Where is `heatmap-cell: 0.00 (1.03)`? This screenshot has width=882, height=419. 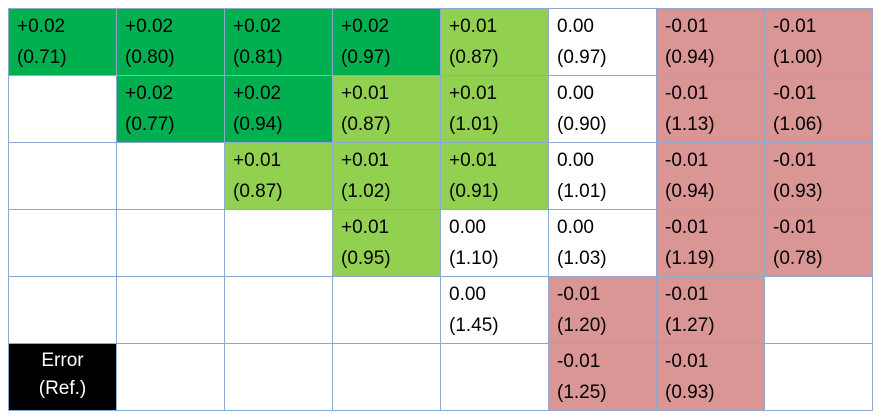
heatmap-cell: 0.00 (1.03) is located at coordinates (602, 243).